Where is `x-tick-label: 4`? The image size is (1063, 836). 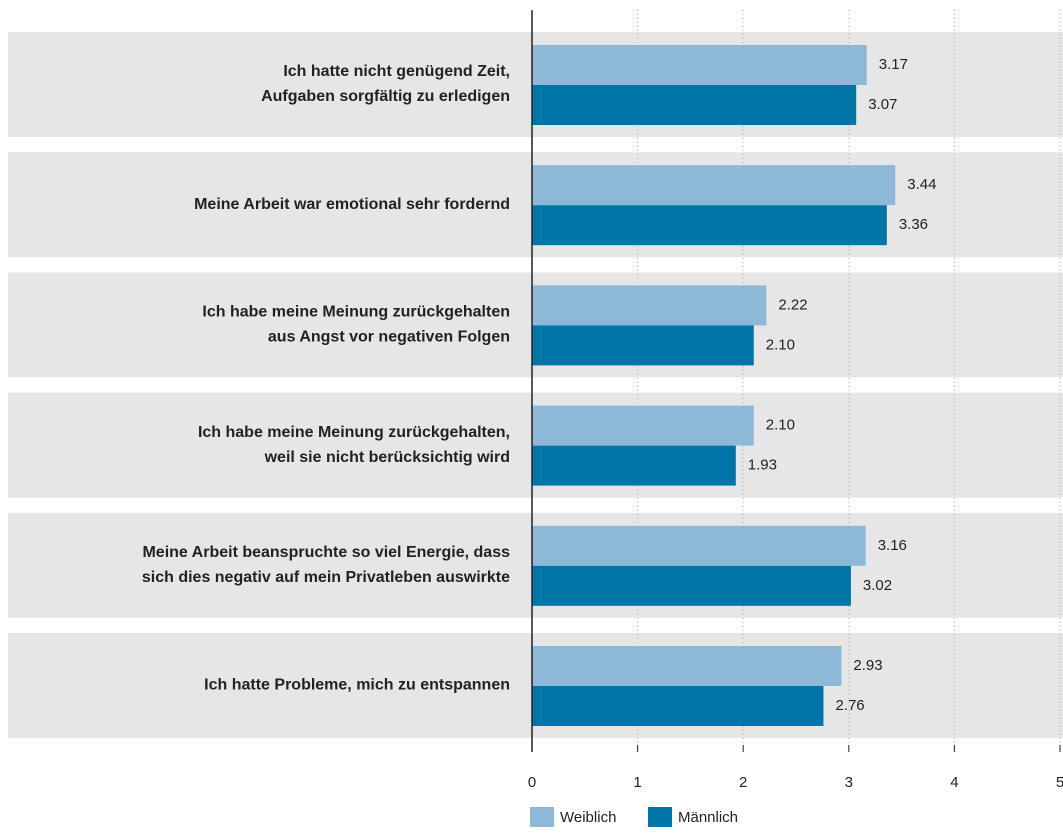
x-tick-label: 4 is located at coordinates (954, 782).